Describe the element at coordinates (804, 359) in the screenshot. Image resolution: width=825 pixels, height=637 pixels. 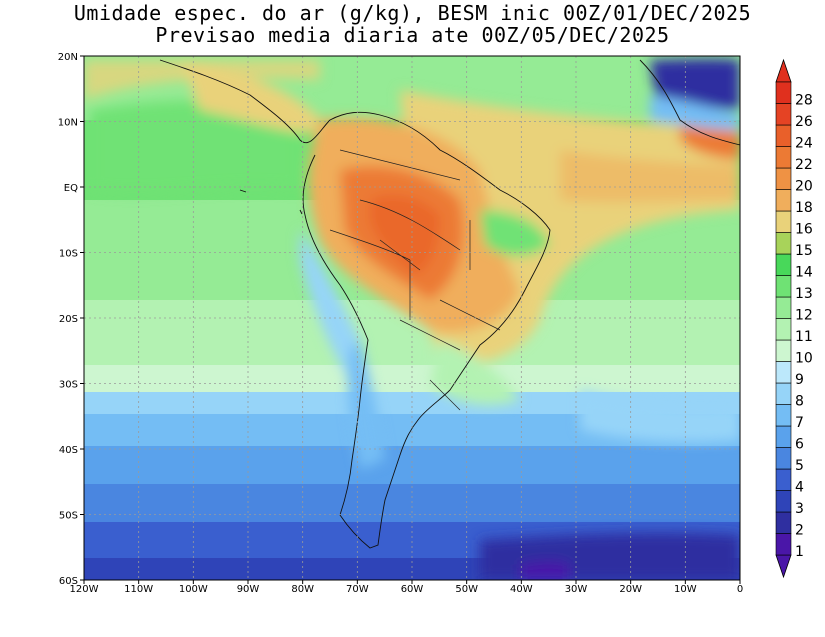
I see `colorbar-label: 10` at that location.